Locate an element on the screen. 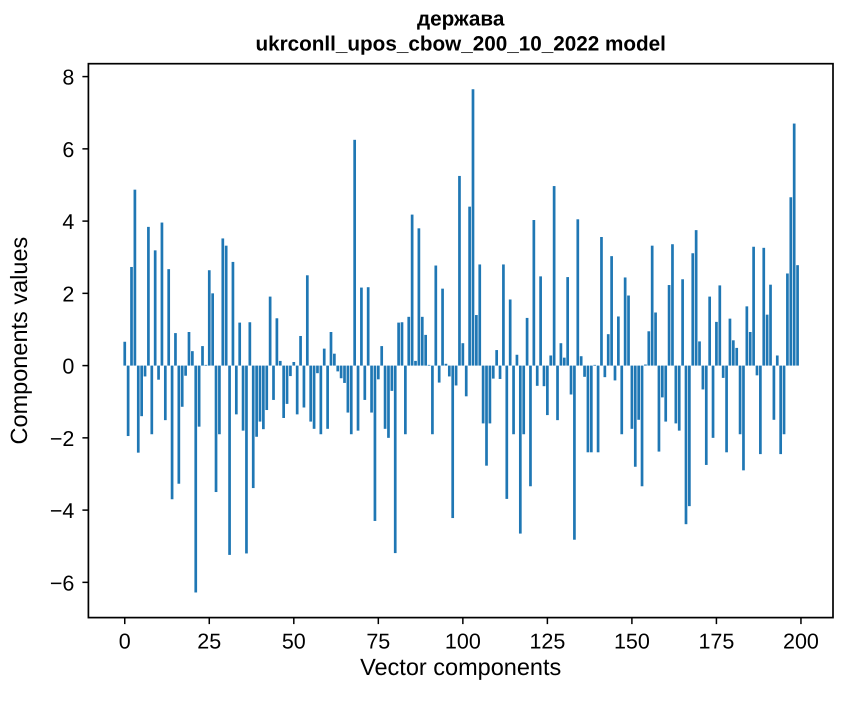 The width and height of the screenshot is (847, 701). svg-text: 50 is located at coordinates (294, 642).